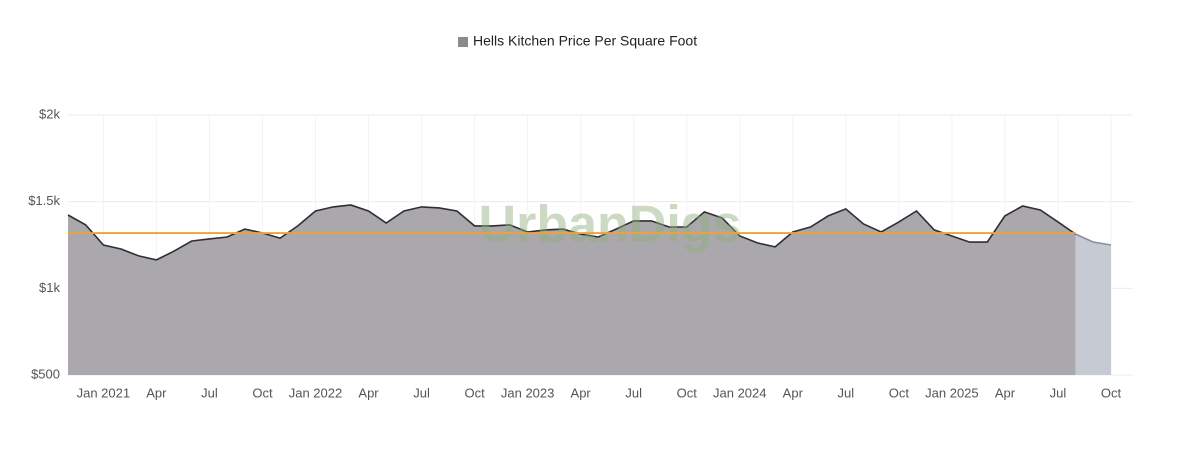 The width and height of the screenshot is (1196, 450). I want to click on x-tick-label: Jan 2025, so click(952, 392).